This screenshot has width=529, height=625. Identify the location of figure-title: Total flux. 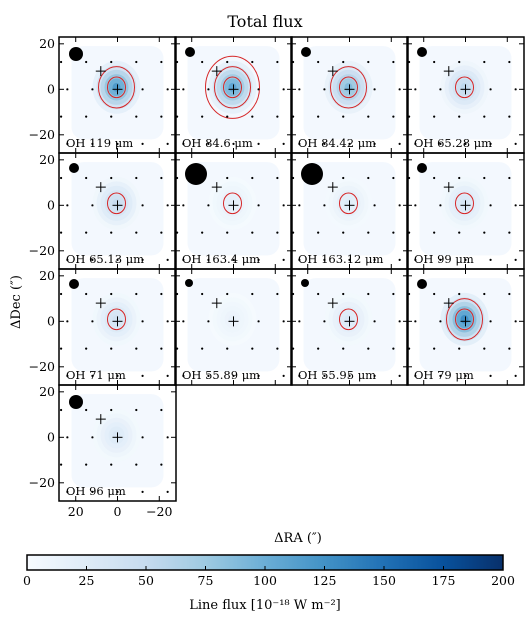
(264, 21).